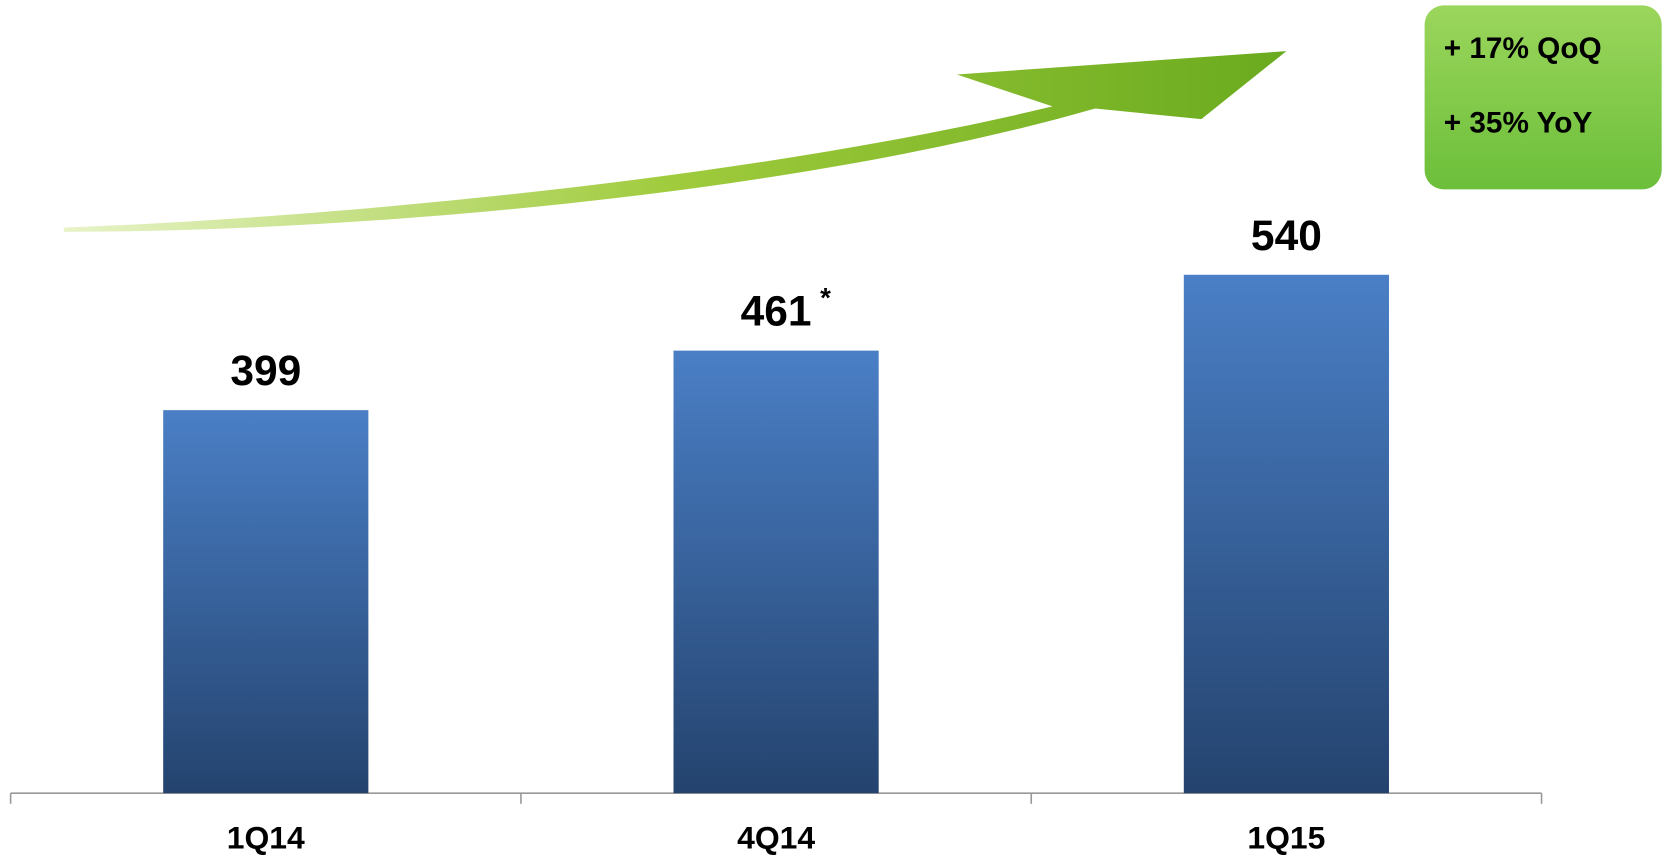 The height and width of the screenshot is (856, 1667). I want to click on value-label: 540, so click(1286, 236).